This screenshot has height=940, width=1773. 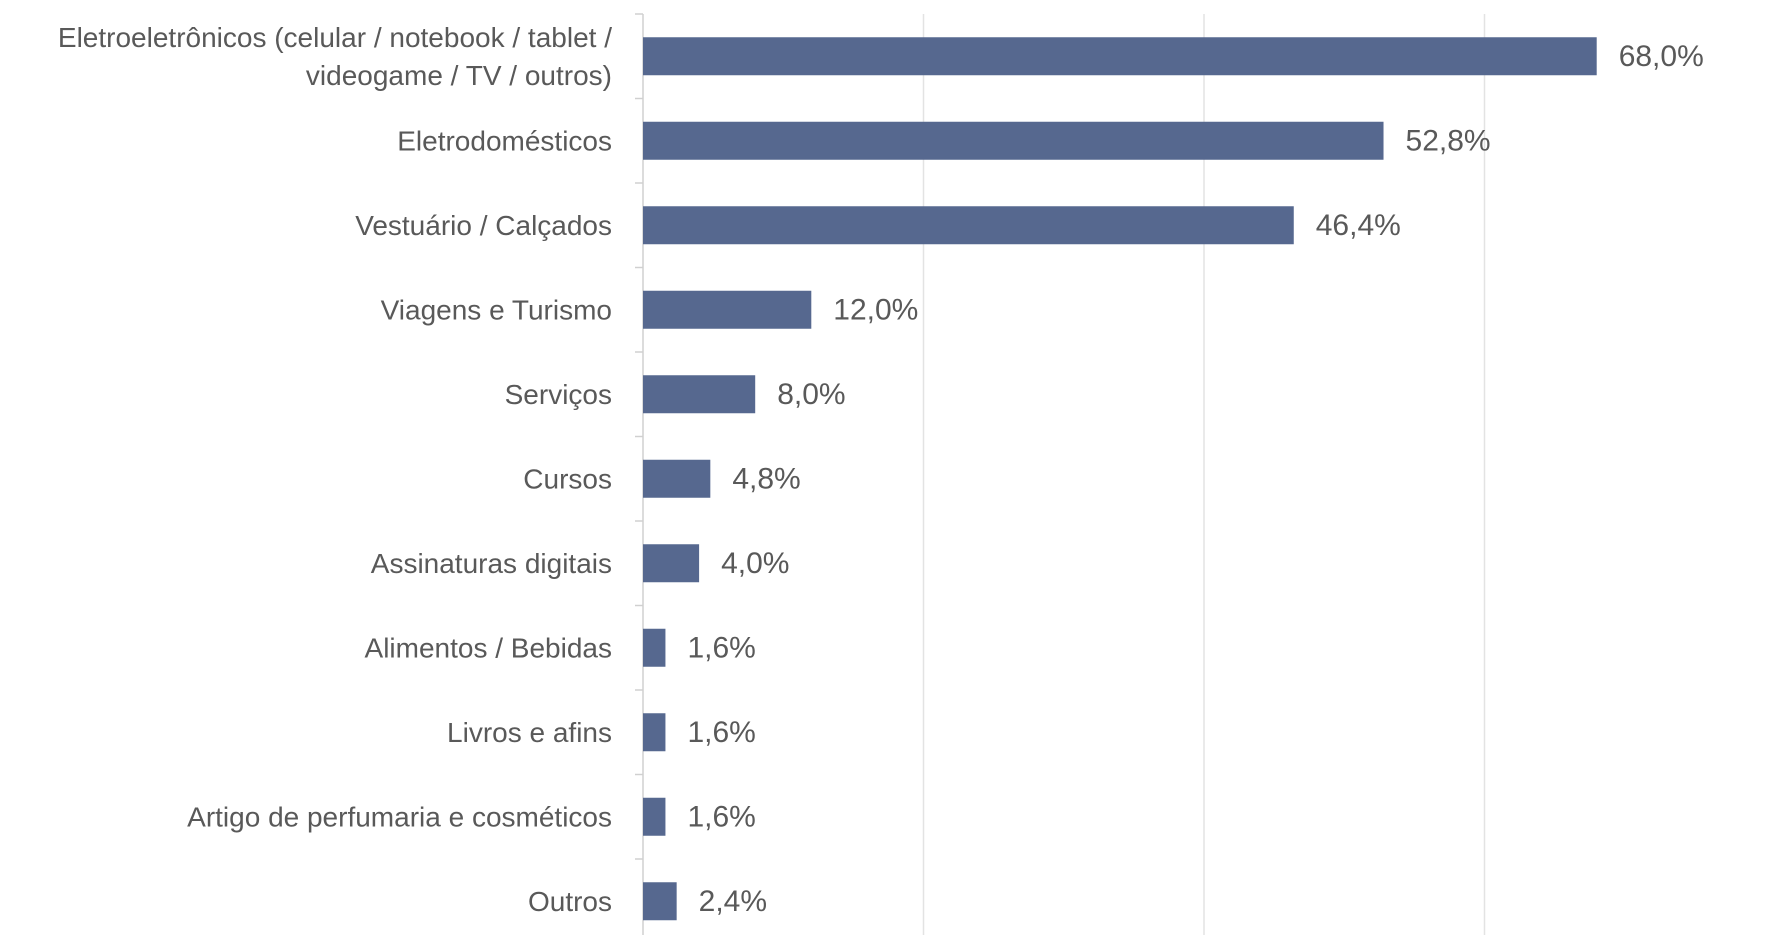 I want to click on category-label-2: Vestuário / Calçados, so click(x=483, y=225).